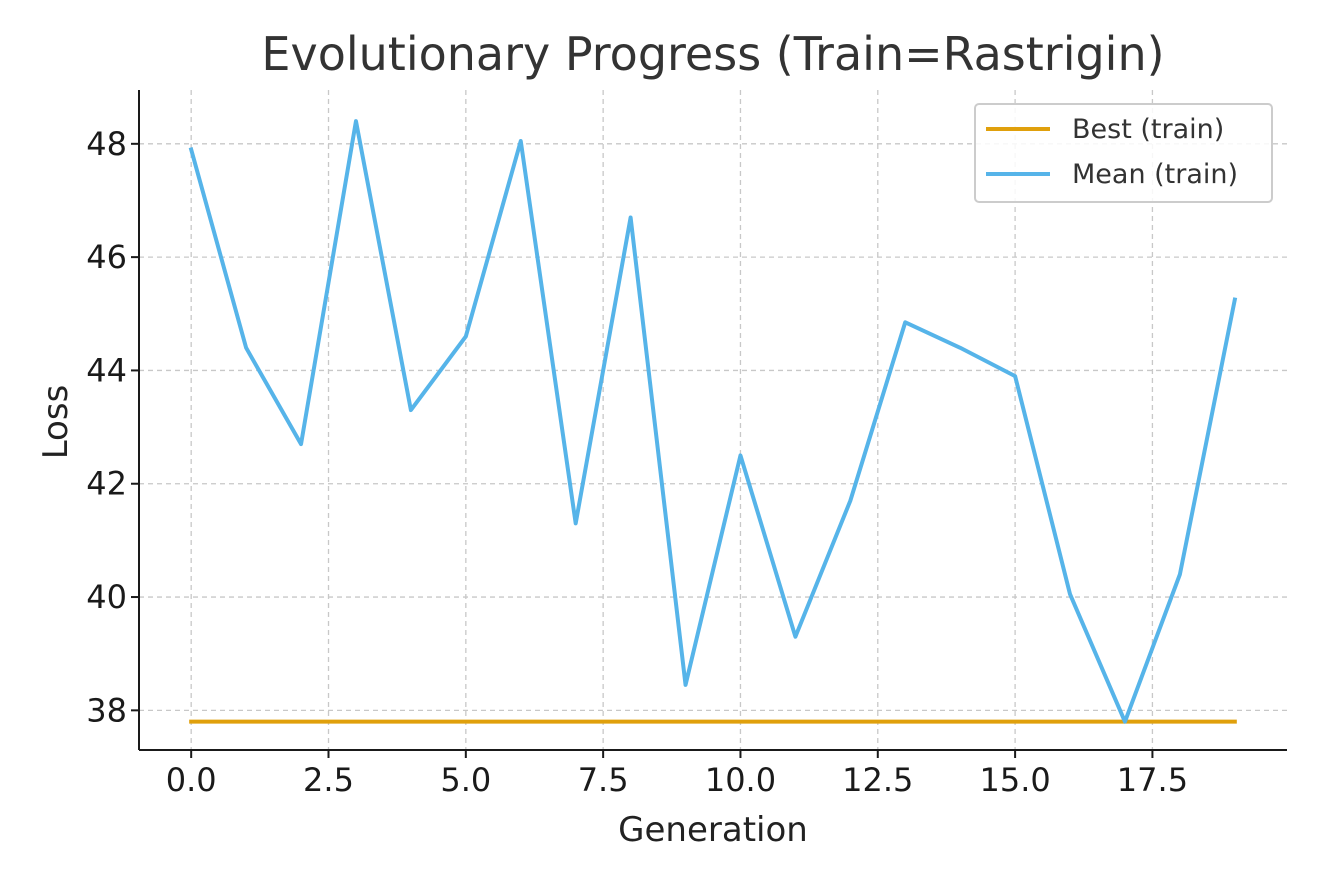  Describe the element at coordinates (106, 257) in the screenshot. I see `y-tick-label: 46` at that location.